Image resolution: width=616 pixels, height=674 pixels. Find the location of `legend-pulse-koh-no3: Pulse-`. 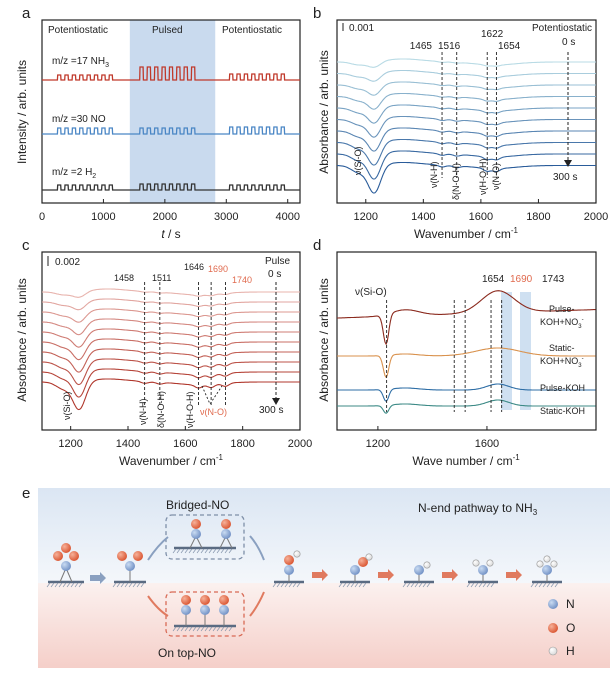

legend-pulse-koh-no3: Pulse- is located at coordinates (562, 309).